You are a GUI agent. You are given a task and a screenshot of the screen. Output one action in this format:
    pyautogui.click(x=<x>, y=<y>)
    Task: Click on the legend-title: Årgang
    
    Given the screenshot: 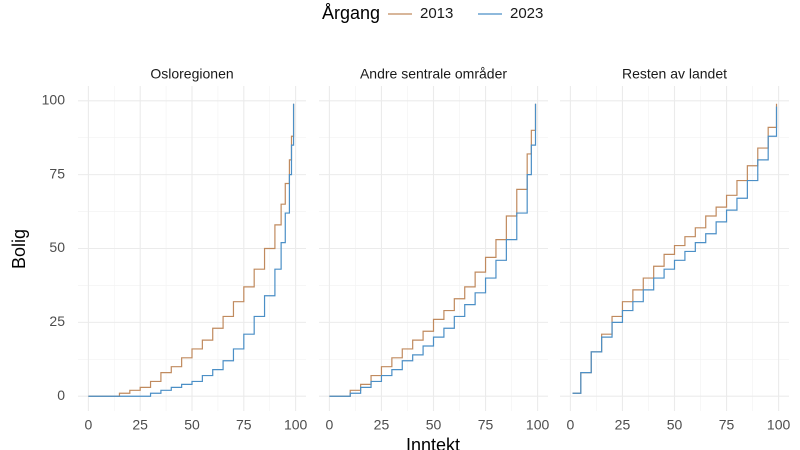 What is the action you would take?
    pyautogui.click(x=351, y=13)
    